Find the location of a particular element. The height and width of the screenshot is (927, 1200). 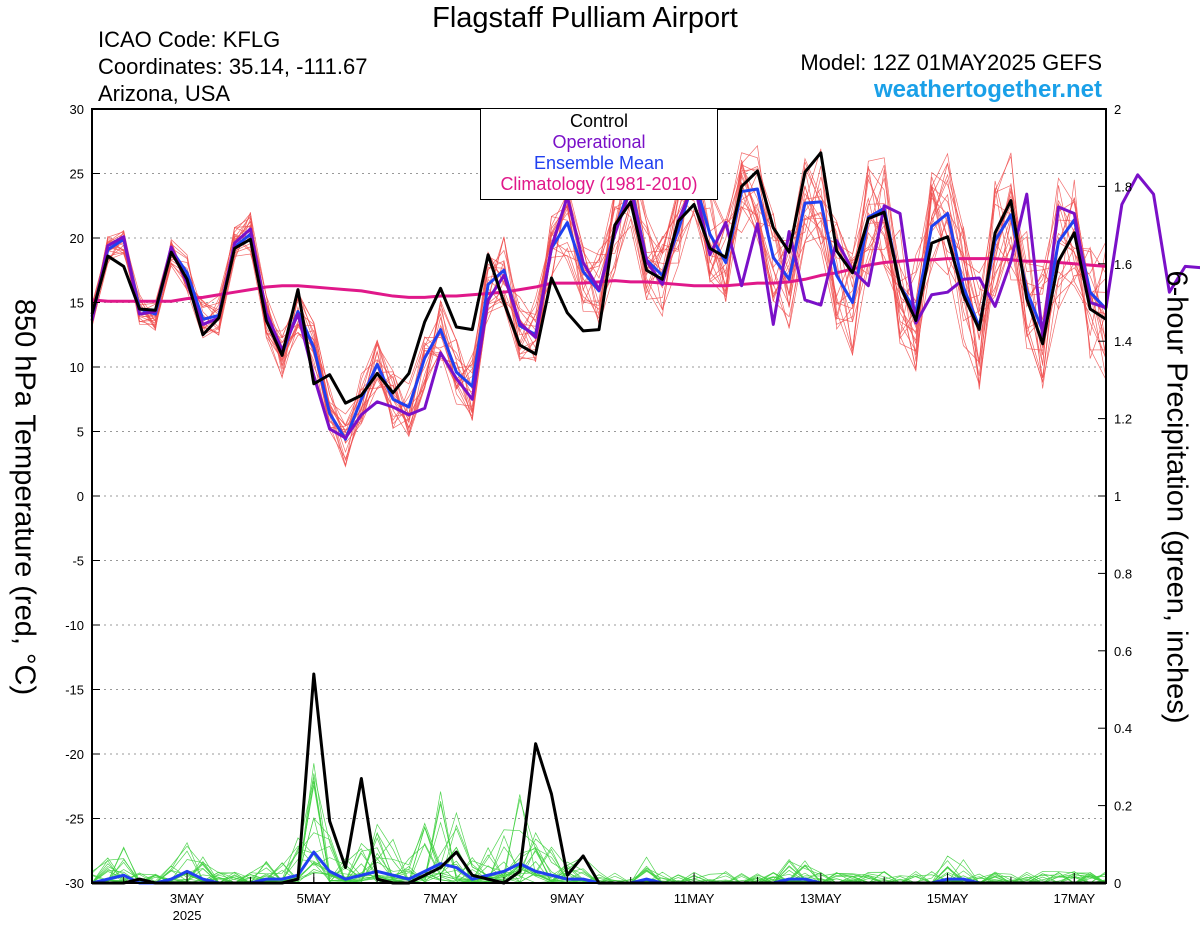

y-right-tick-label: 0.6 is located at coordinates (1123, 651).